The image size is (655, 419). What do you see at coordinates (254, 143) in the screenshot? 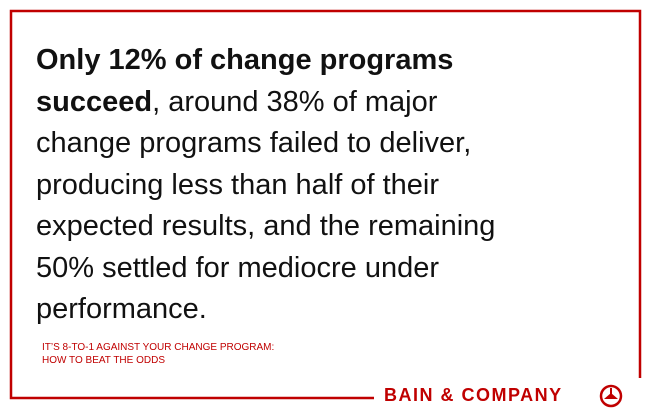
I see `quote-text: change programs failed to deliver,` at bounding box center [254, 143].